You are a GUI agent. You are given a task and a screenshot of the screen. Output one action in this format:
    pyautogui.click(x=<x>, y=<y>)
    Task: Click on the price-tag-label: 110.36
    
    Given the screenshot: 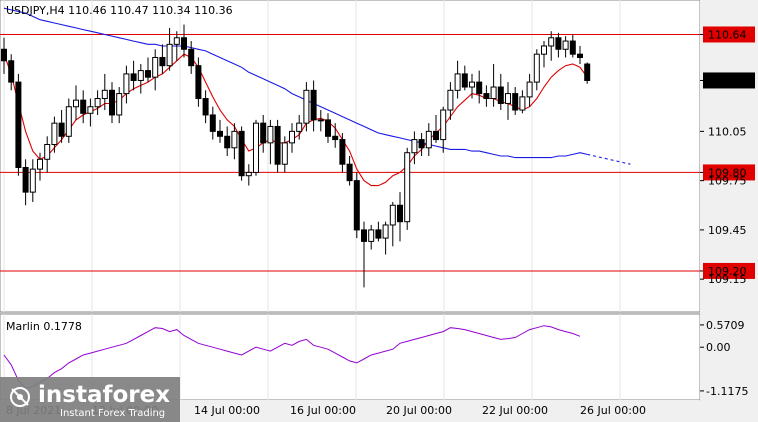 What is the action you would take?
    pyautogui.click(x=727, y=80)
    